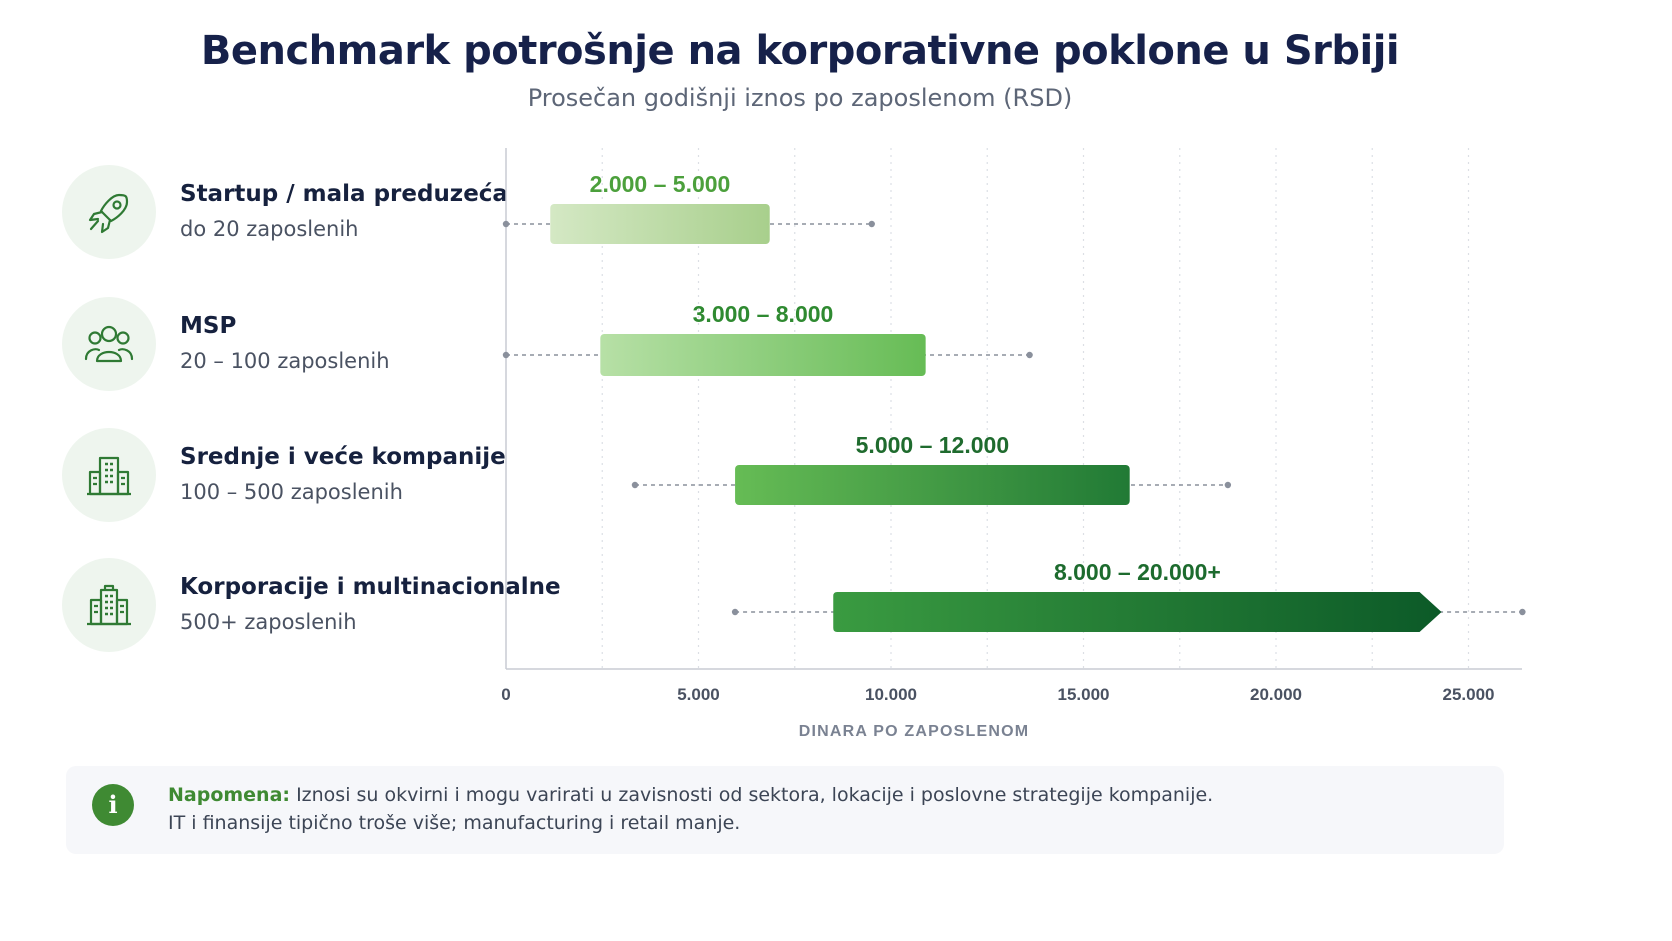 This screenshot has height=941, width=1672. What do you see at coordinates (1084, 694) in the screenshot?
I see `x-tick-label: 15.000` at bounding box center [1084, 694].